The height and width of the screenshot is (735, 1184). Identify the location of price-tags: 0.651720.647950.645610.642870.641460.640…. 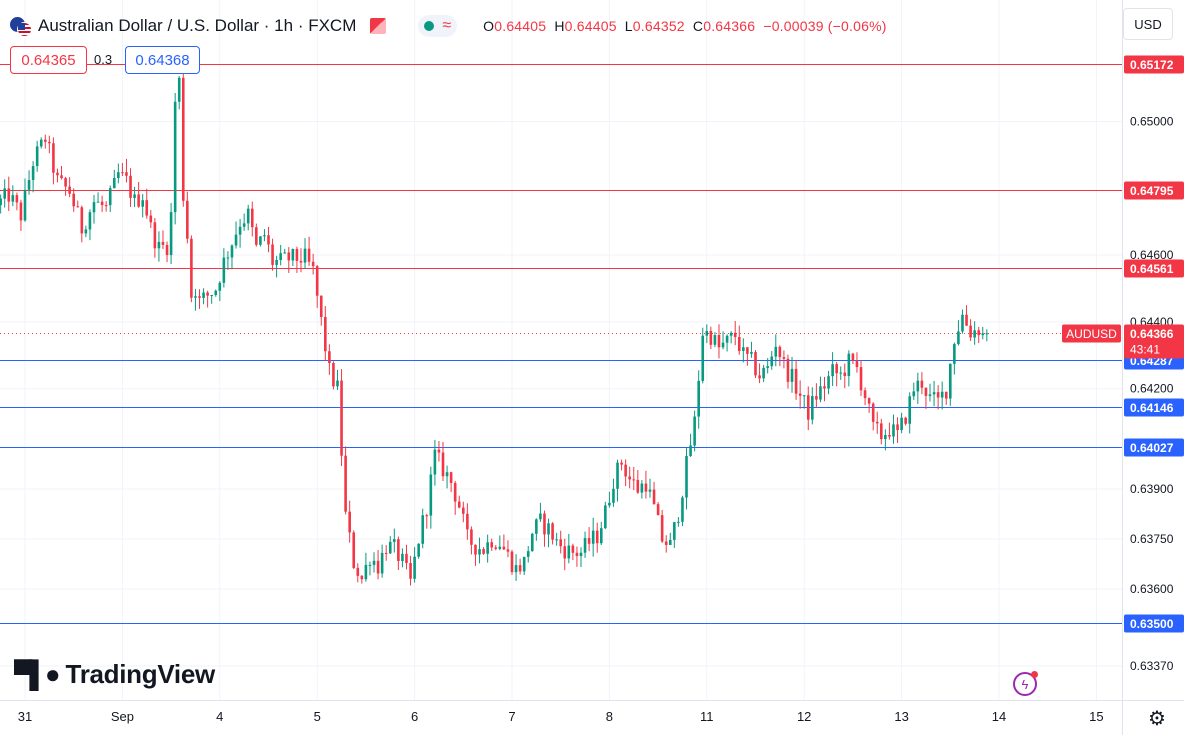
(1123, 344).